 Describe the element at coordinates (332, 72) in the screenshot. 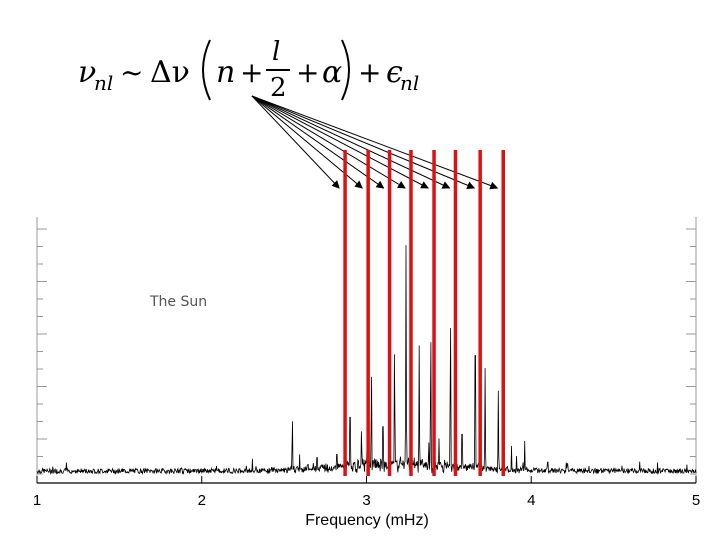

I see `formula-alpha: α` at that location.